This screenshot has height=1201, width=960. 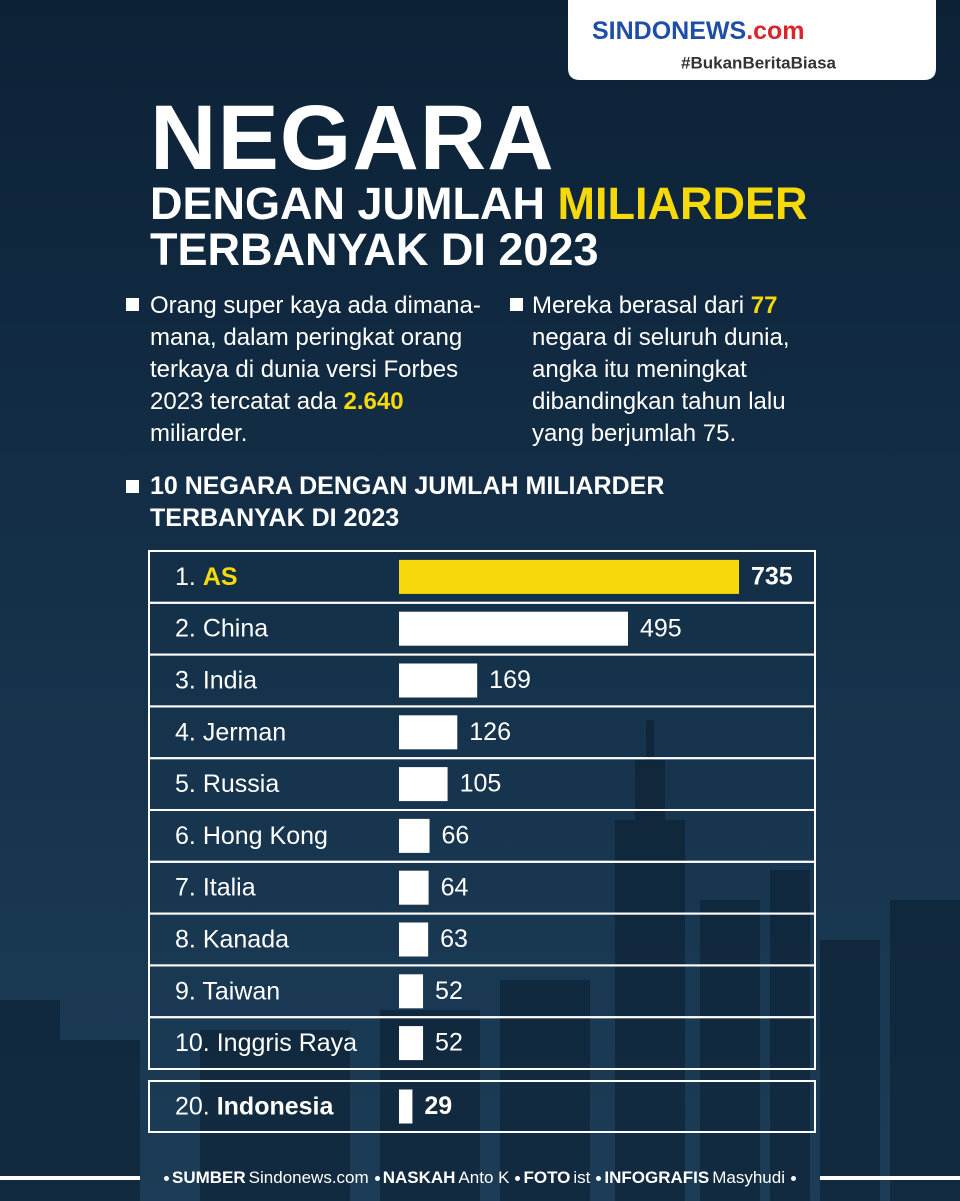 What do you see at coordinates (185, 784) in the screenshot?
I see `rank: 5.` at bounding box center [185, 784].